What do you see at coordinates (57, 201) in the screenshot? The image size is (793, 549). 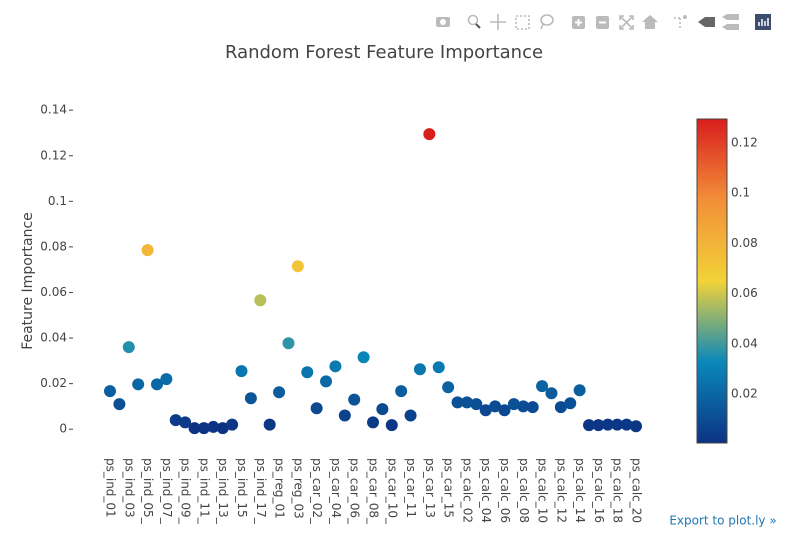 I see `y-tick-label: 0.1` at bounding box center [57, 201].